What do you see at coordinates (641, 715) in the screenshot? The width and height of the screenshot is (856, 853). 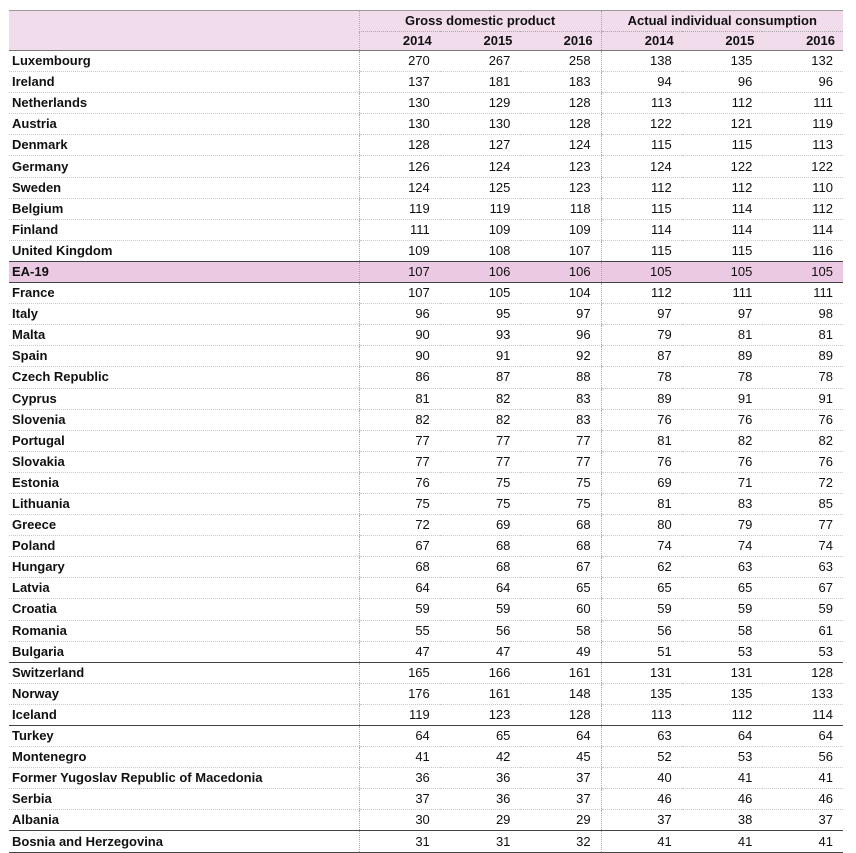 I see `aic-value-cell: 113` at bounding box center [641, 715].